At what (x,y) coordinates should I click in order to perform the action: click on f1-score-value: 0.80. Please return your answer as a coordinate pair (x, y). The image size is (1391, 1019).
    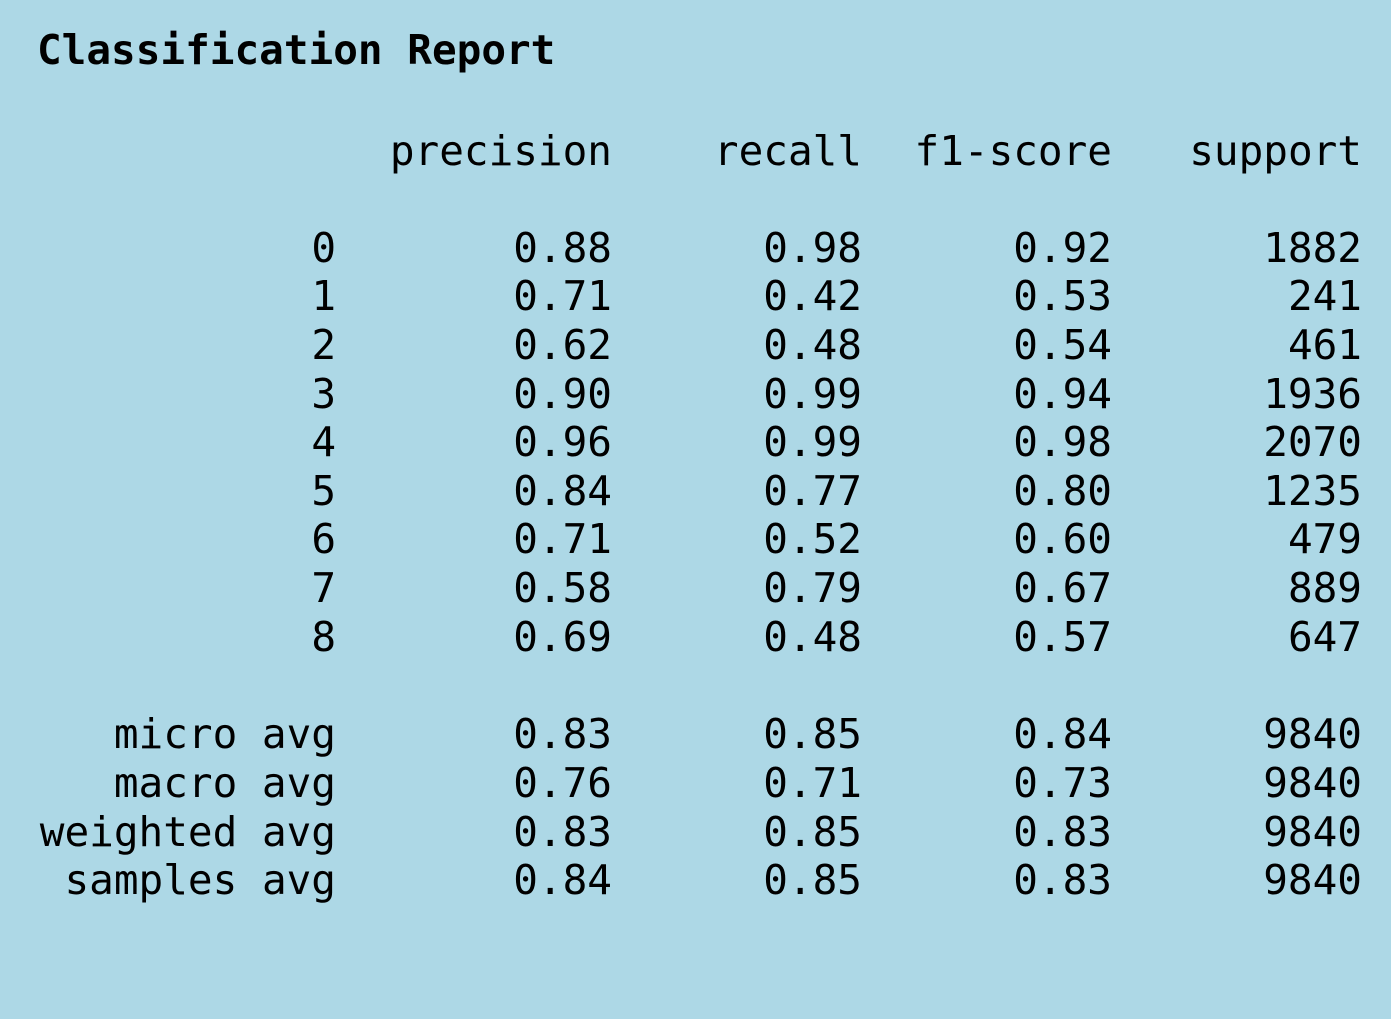
    Looking at the image, I should click on (1062, 491).